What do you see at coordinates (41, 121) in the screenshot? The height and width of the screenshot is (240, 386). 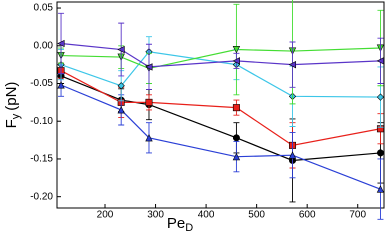 I see `y-tick-label: -0.10` at bounding box center [41, 121].